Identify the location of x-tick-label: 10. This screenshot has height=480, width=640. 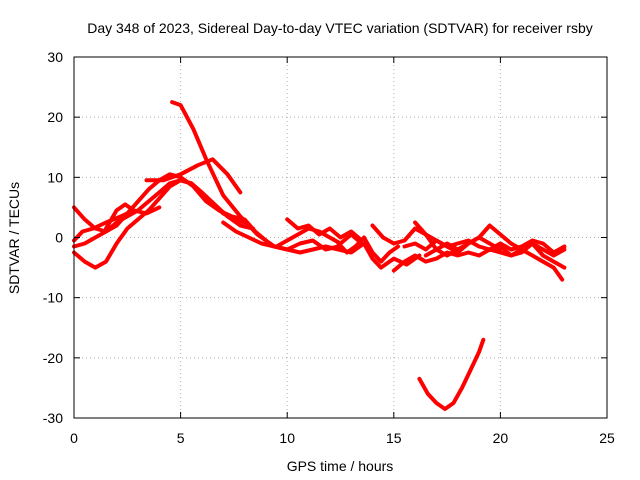
(287, 438).